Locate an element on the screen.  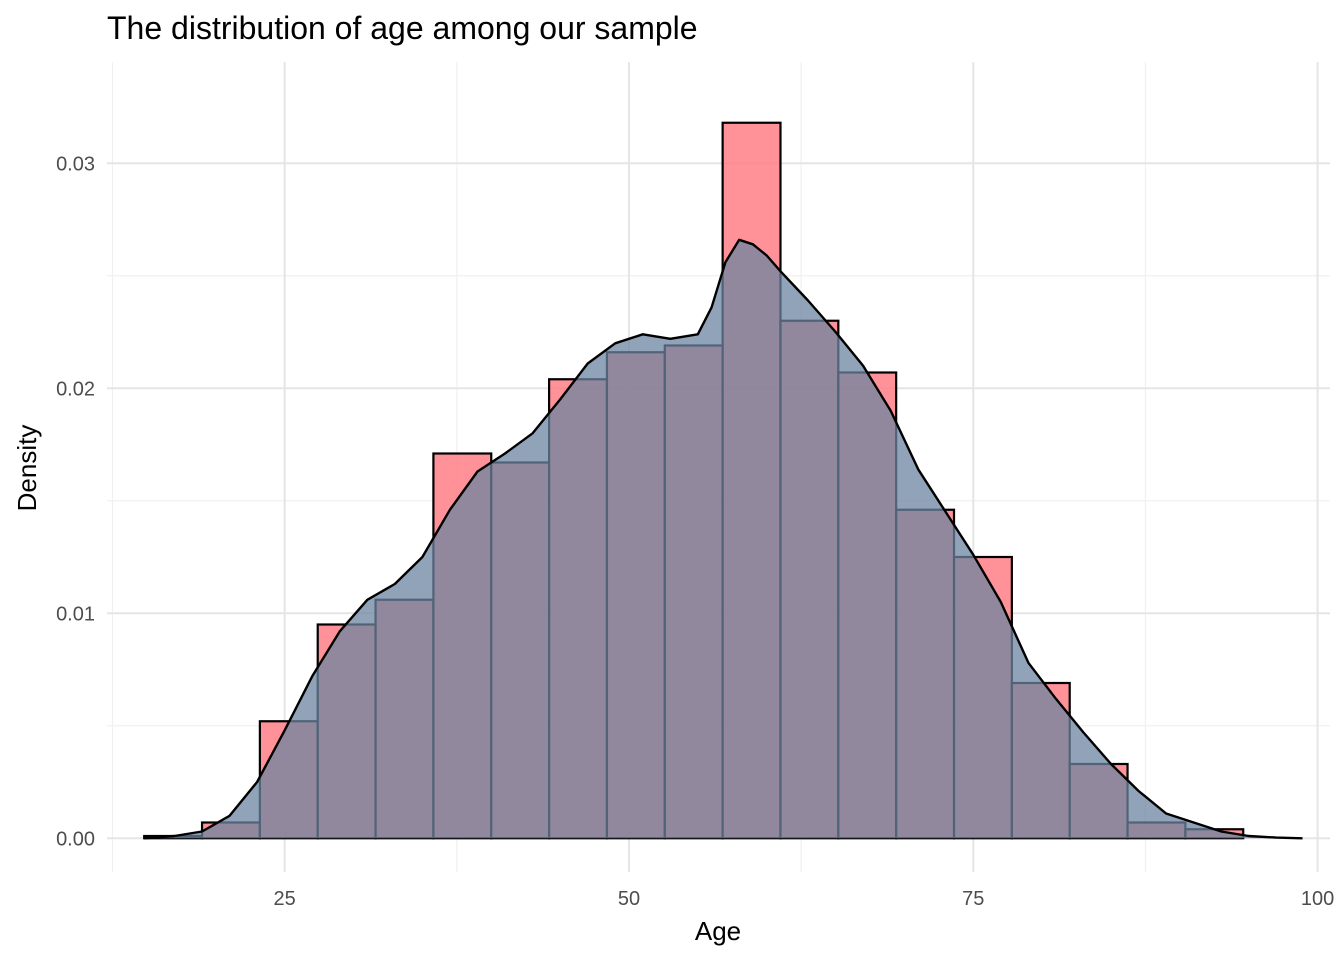
x-tick-label: 25 is located at coordinates (285, 899).